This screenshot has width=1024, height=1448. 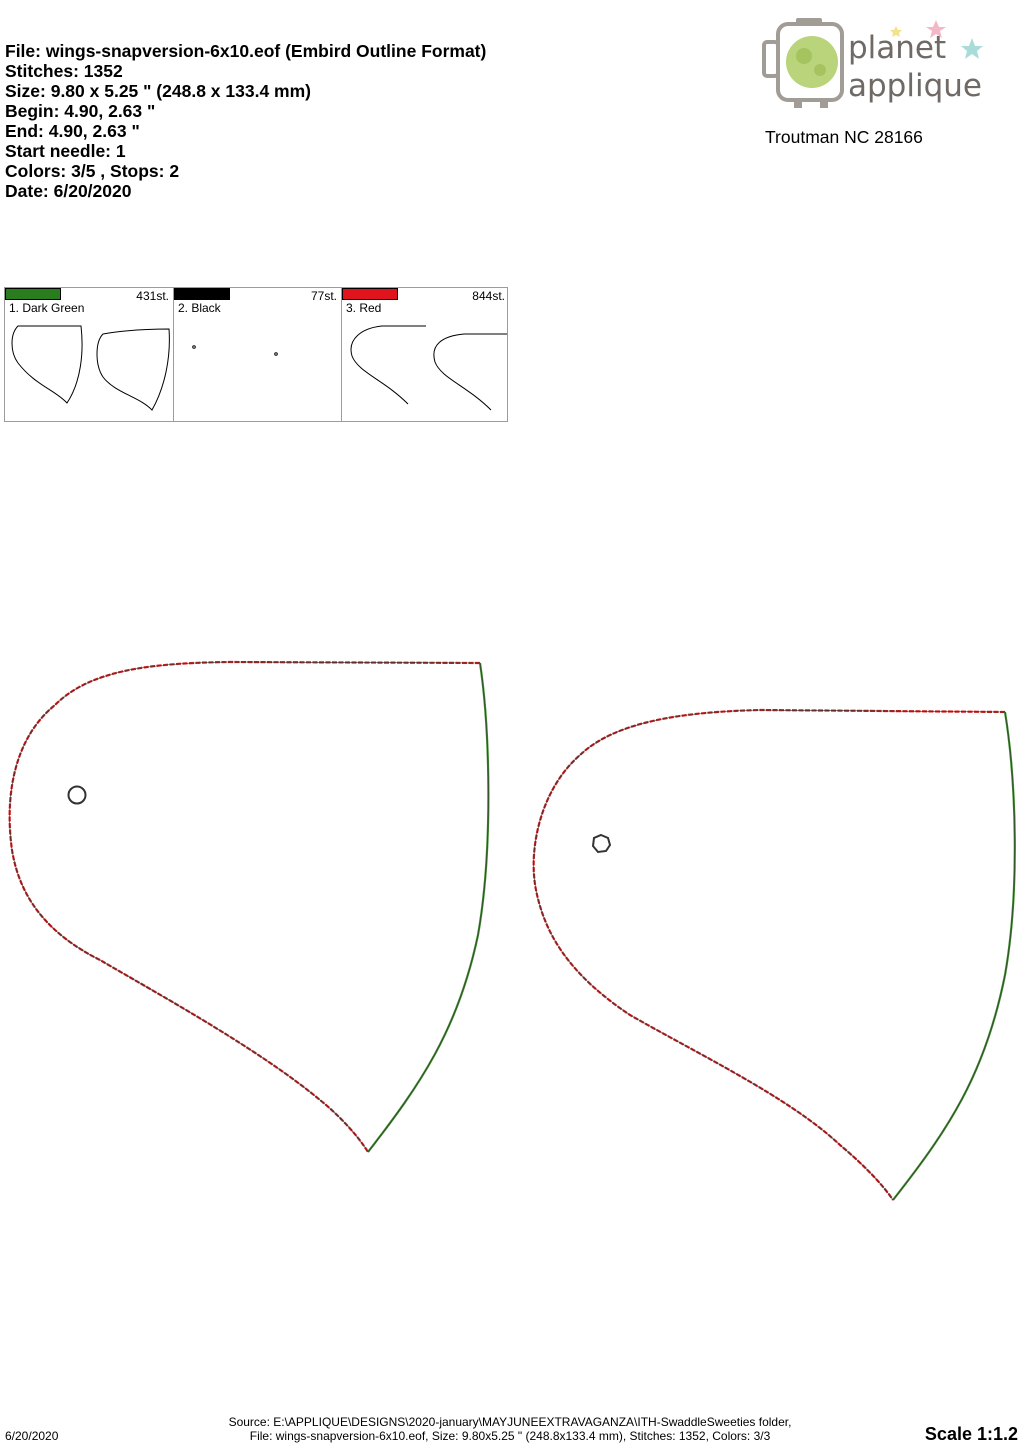 I want to click on stitch-count: 431st., so click(x=152, y=296).